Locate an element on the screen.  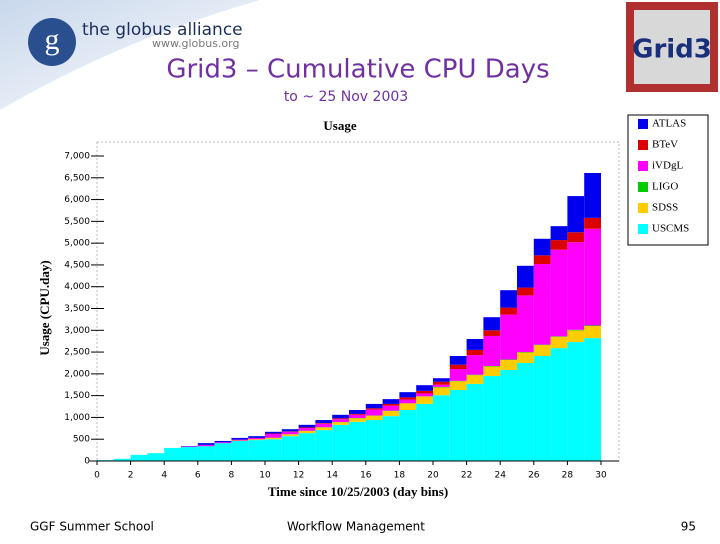
x-tick-label: 14 is located at coordinates (332, 476).